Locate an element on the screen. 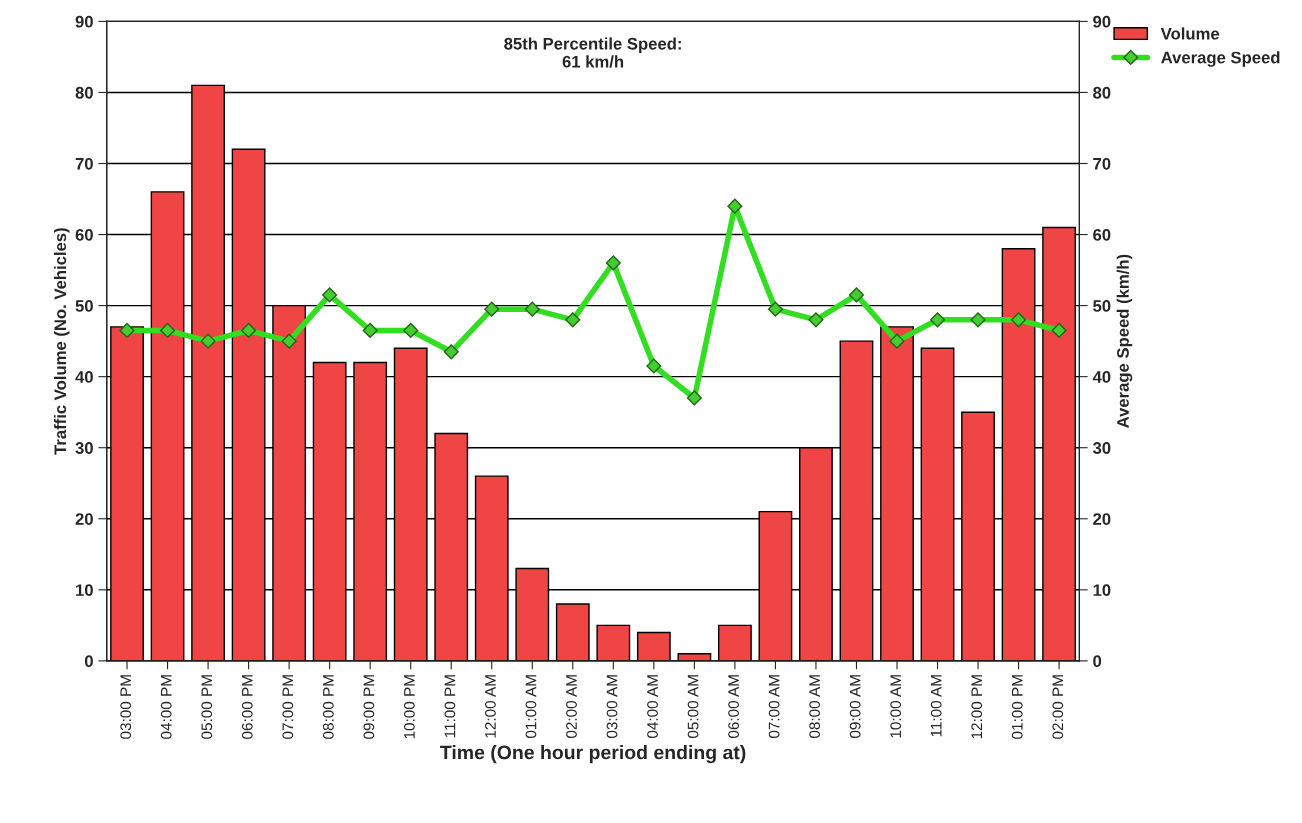 This screenshot has width=1302, height=823. annotation: 85th Percentile Speed: 61 km/h is located at coordinates (592, 52).